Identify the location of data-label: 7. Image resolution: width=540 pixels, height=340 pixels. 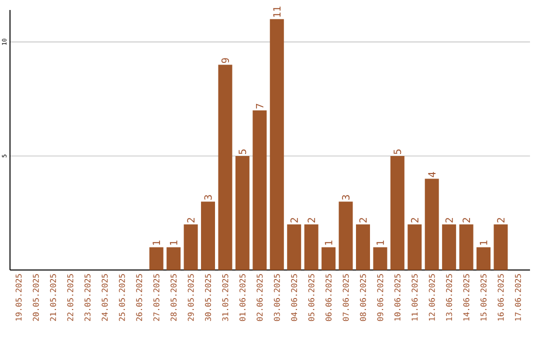
(260, 106).